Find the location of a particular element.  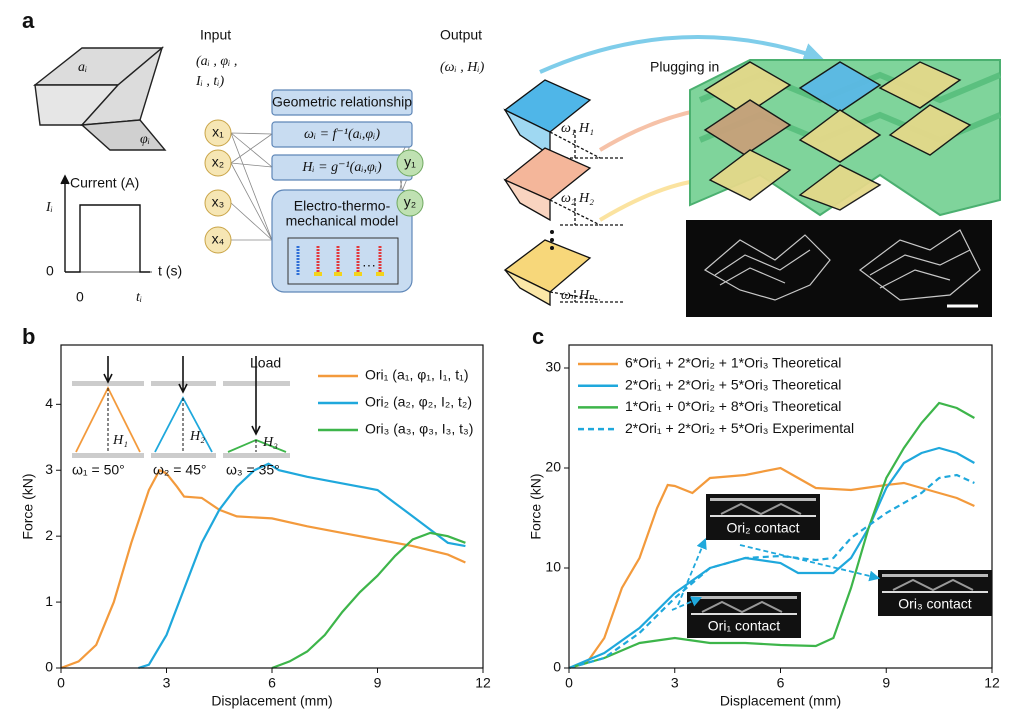

unit-label: Hₙ is located at coordinates (586, 295).